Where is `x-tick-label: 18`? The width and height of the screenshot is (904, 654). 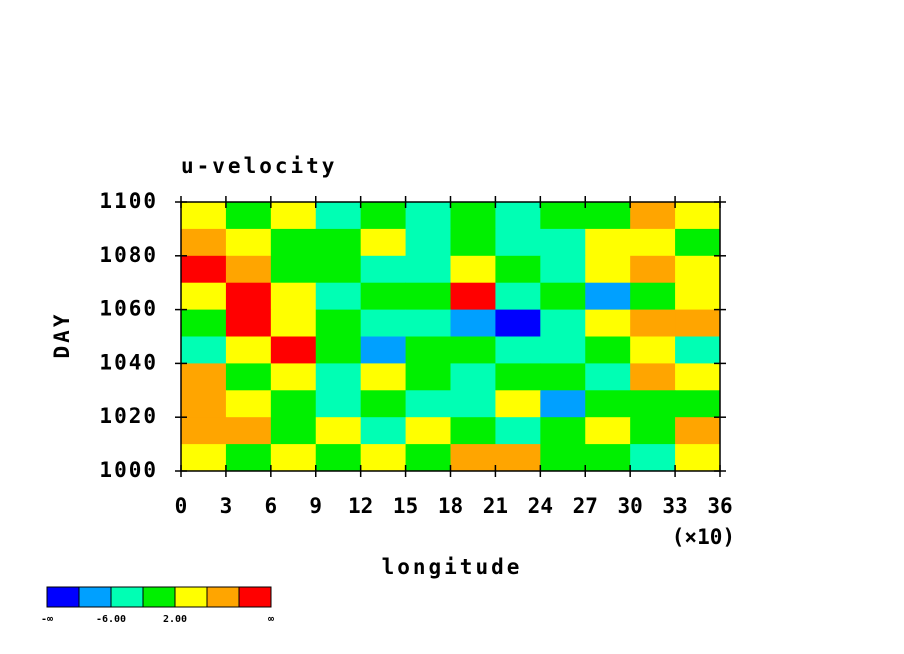 x-tick-label: 18 is located at coordinates (450, 506).